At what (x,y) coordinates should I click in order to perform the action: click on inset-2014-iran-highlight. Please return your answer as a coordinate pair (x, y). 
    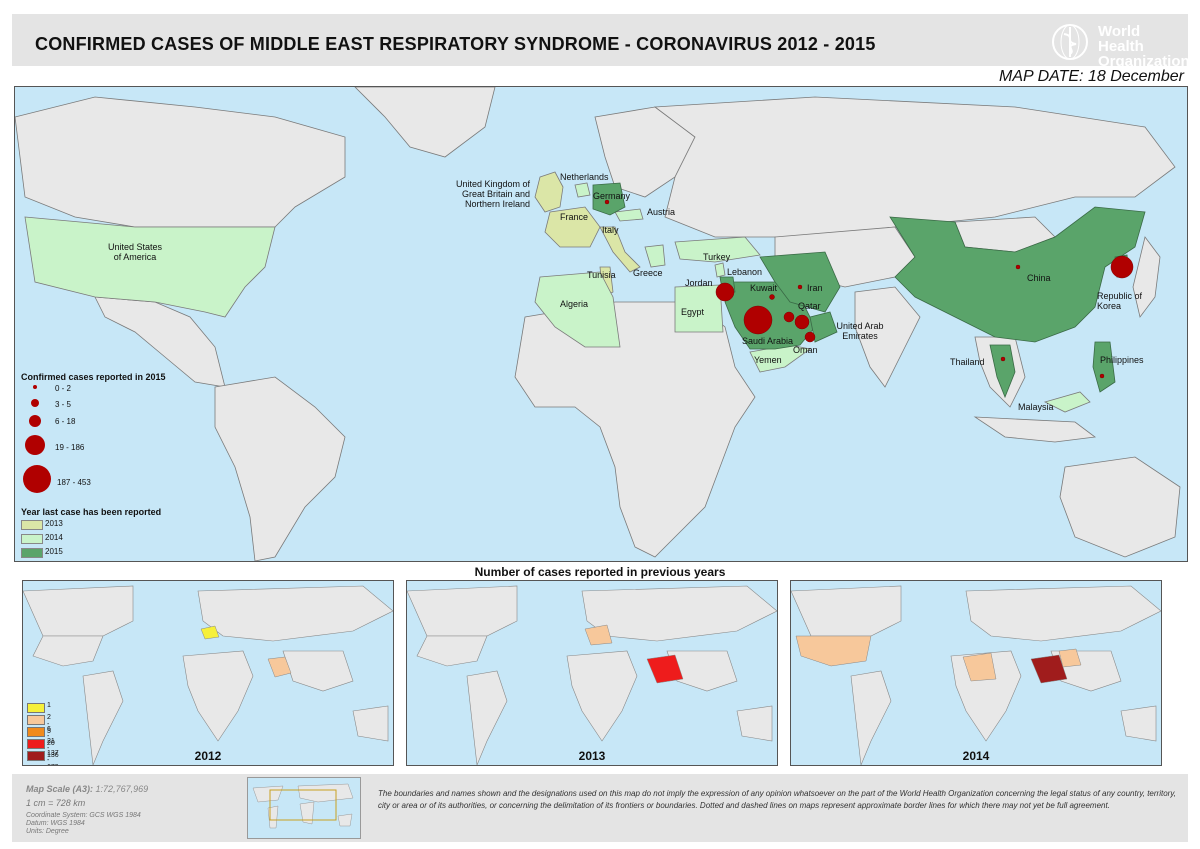
    Looking at the image, I should click on (1070, 658).